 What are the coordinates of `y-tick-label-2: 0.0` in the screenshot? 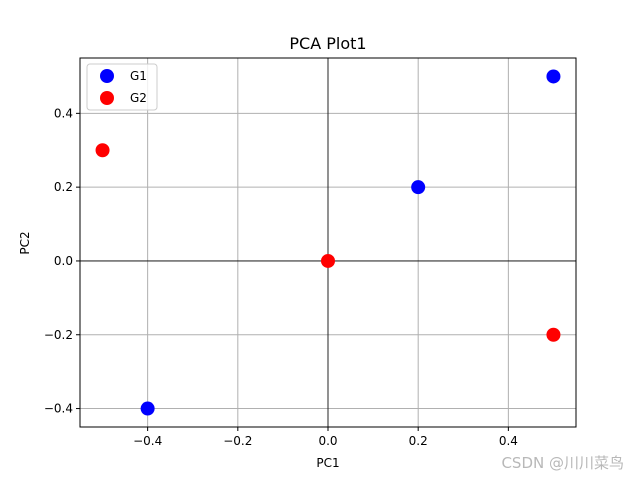 It's located at (63, 261).